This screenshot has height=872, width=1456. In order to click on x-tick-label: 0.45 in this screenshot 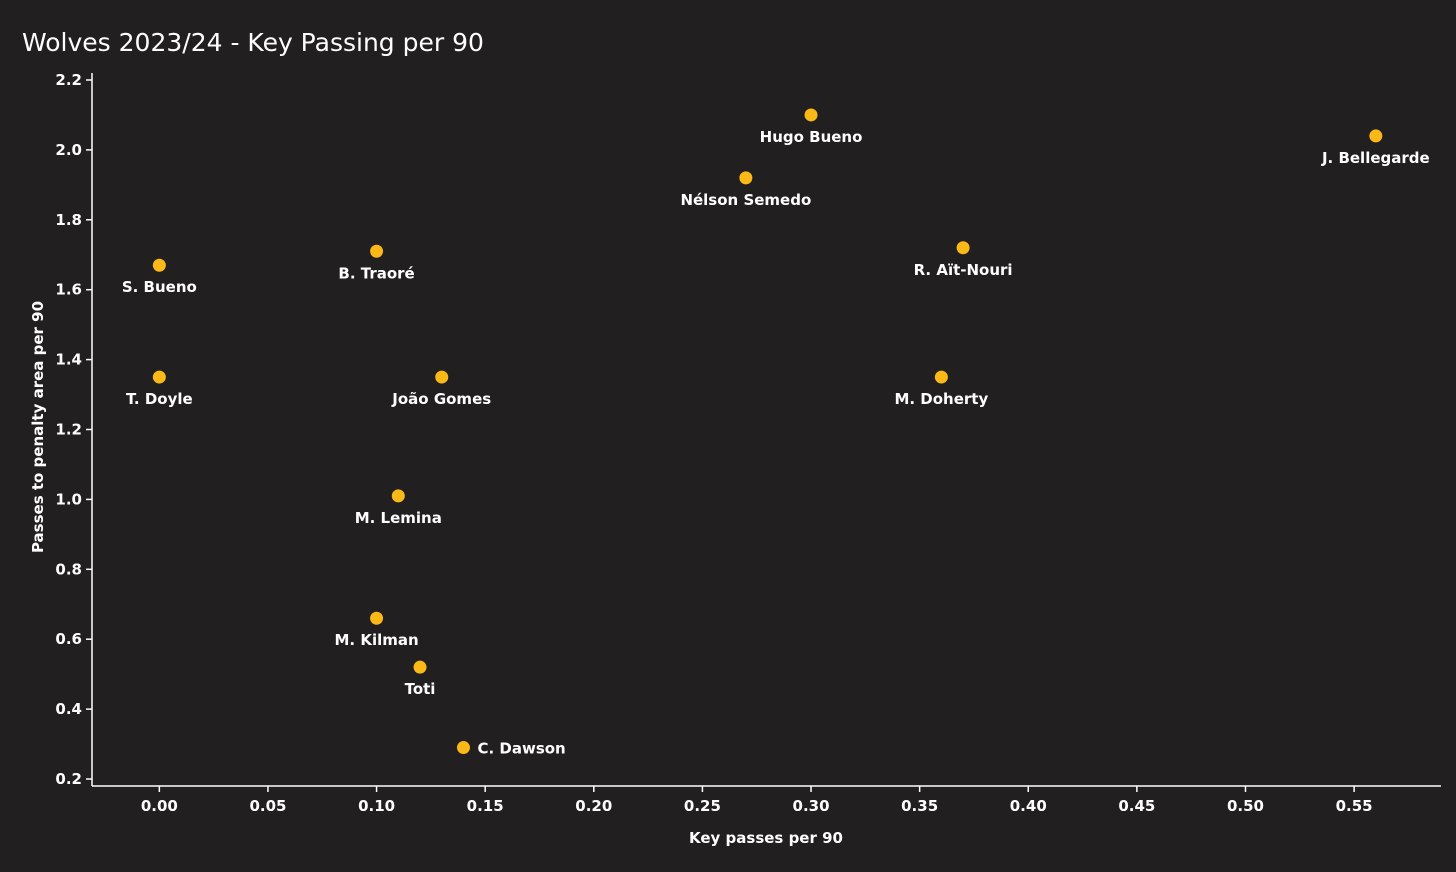, I will do `click(1136, 806)`.